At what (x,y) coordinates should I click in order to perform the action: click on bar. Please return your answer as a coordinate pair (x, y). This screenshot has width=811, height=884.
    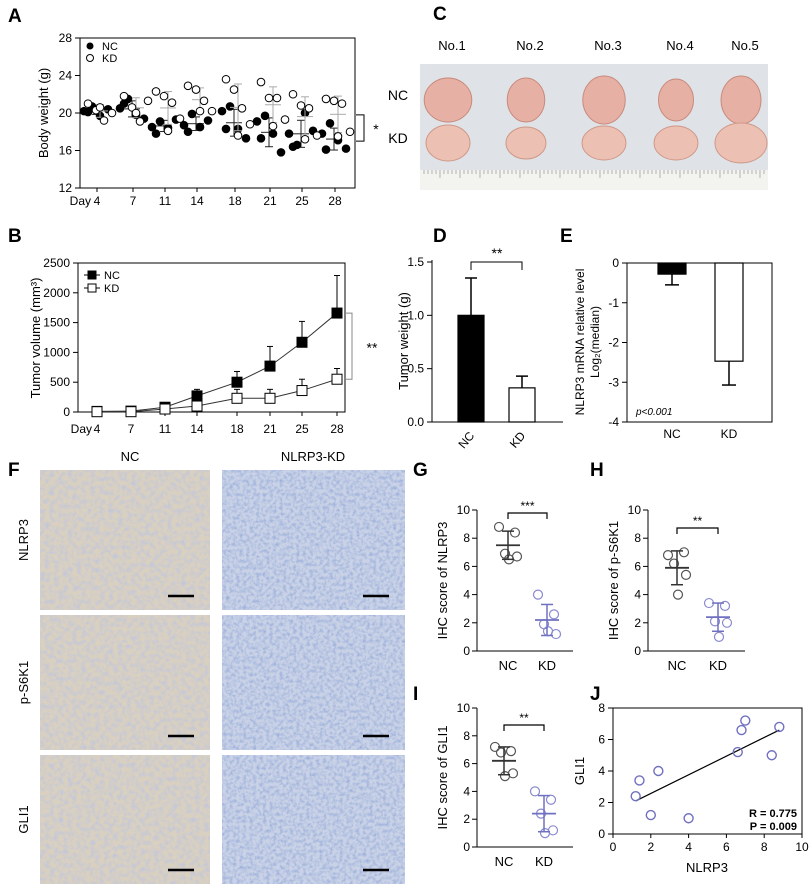
    Looking at the image, I should click on (729, 312).